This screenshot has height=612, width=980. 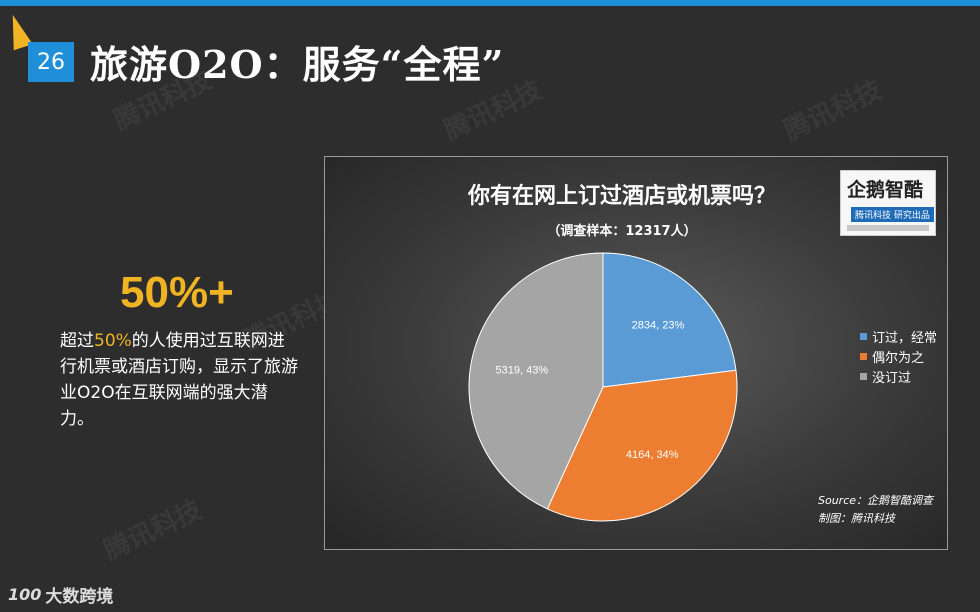 I want to click on pie-slice-never, so click(x=536, y=381).